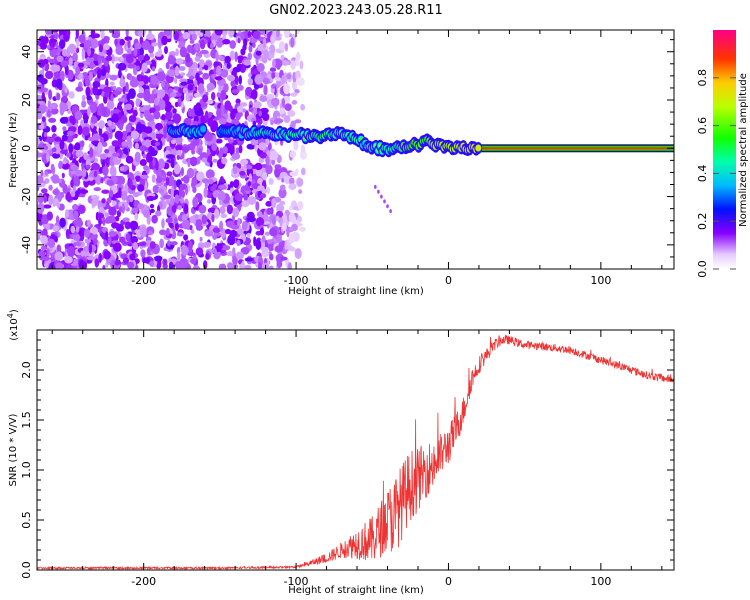 The width and height of the screenshot is (750, 600). Describe the element at coordinates (13, 449) in the screenshot. I see `snr-ylabel: SNR (10 * V/V)` at that location.